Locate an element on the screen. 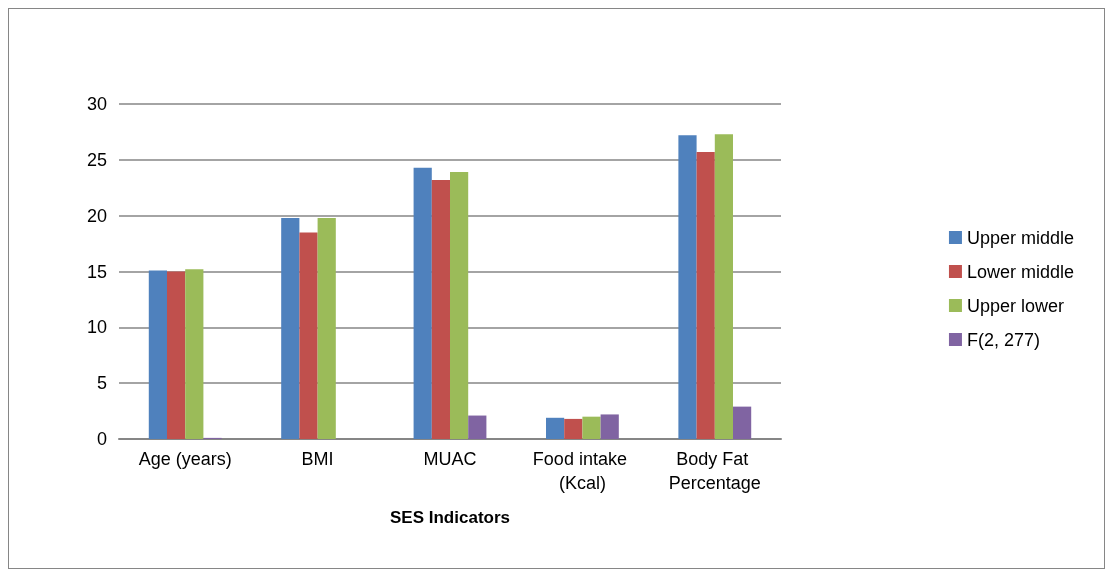 The height and width of the screenshot is (577, 1113). x-tick-label: MUAC is located at coordinates (450, 459).